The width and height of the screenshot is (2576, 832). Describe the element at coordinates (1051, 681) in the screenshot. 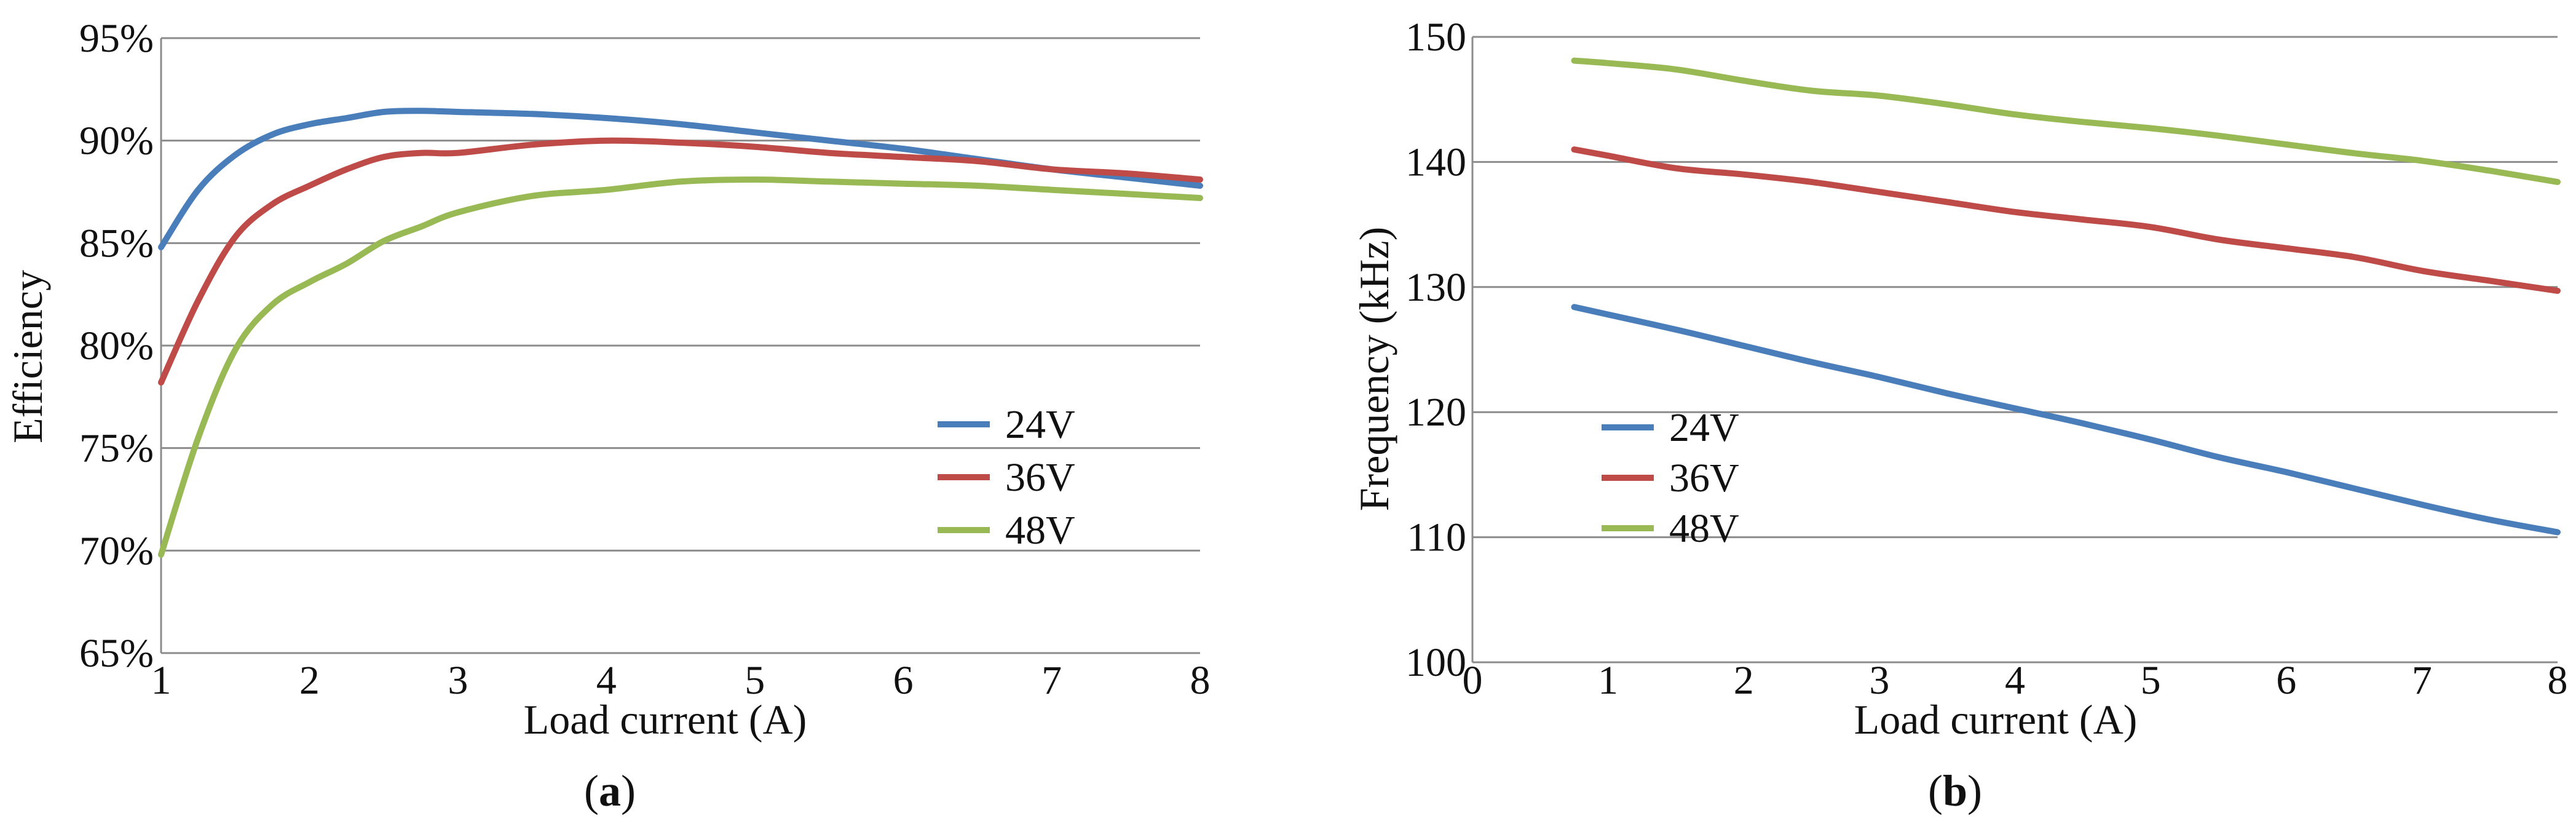

I see `efficiency-x-tick-label: 7` at that location.